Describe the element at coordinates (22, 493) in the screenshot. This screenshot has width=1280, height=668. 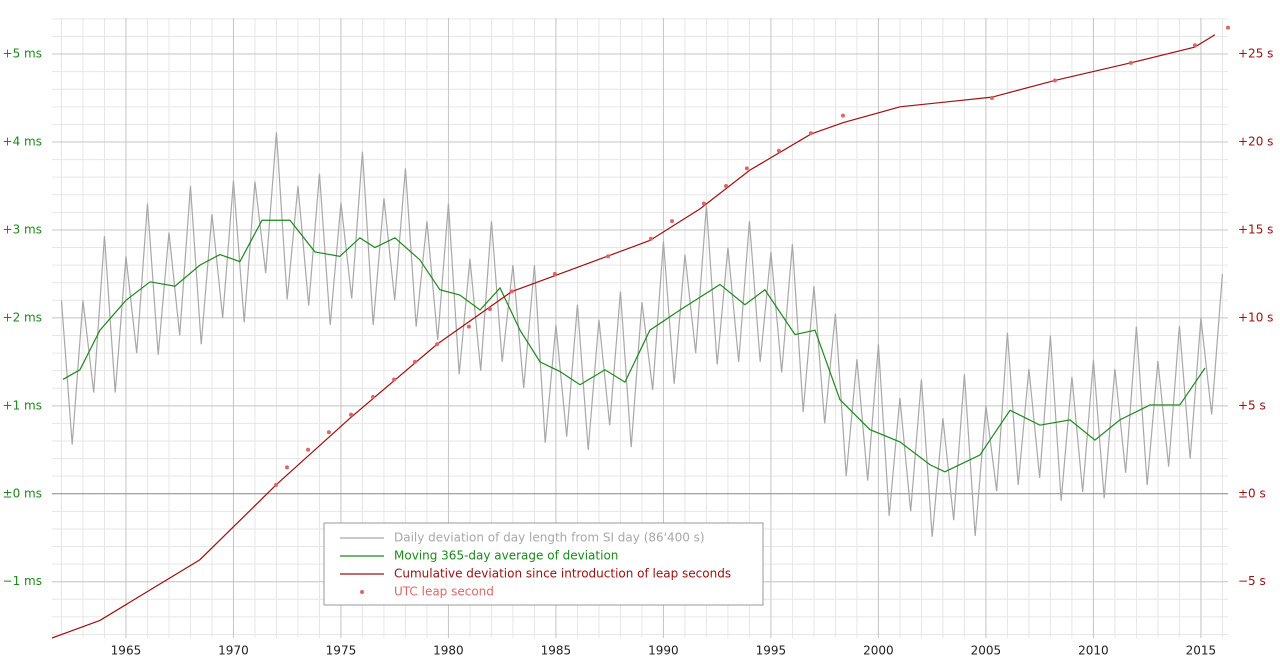
I see `y-tick-label: ±0 ms` at that location.